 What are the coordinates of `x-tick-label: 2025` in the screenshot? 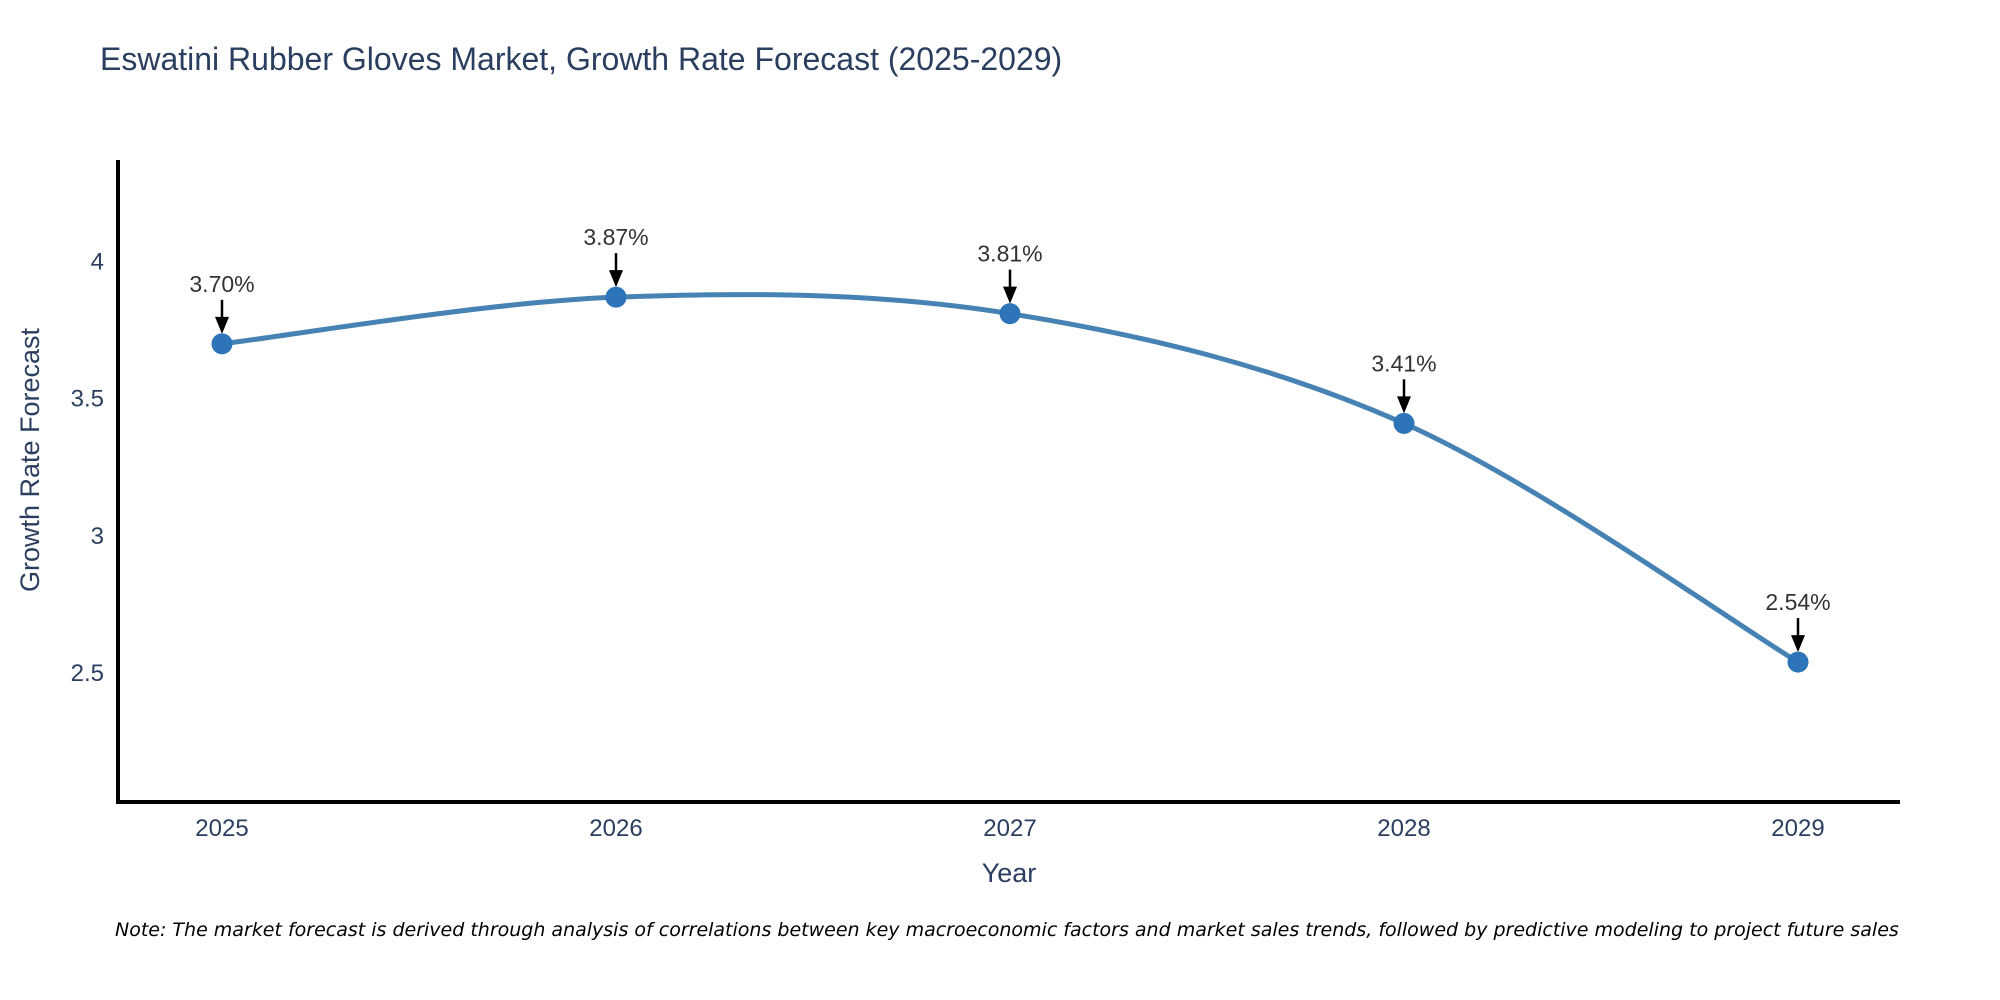 It's located at (221, 828).